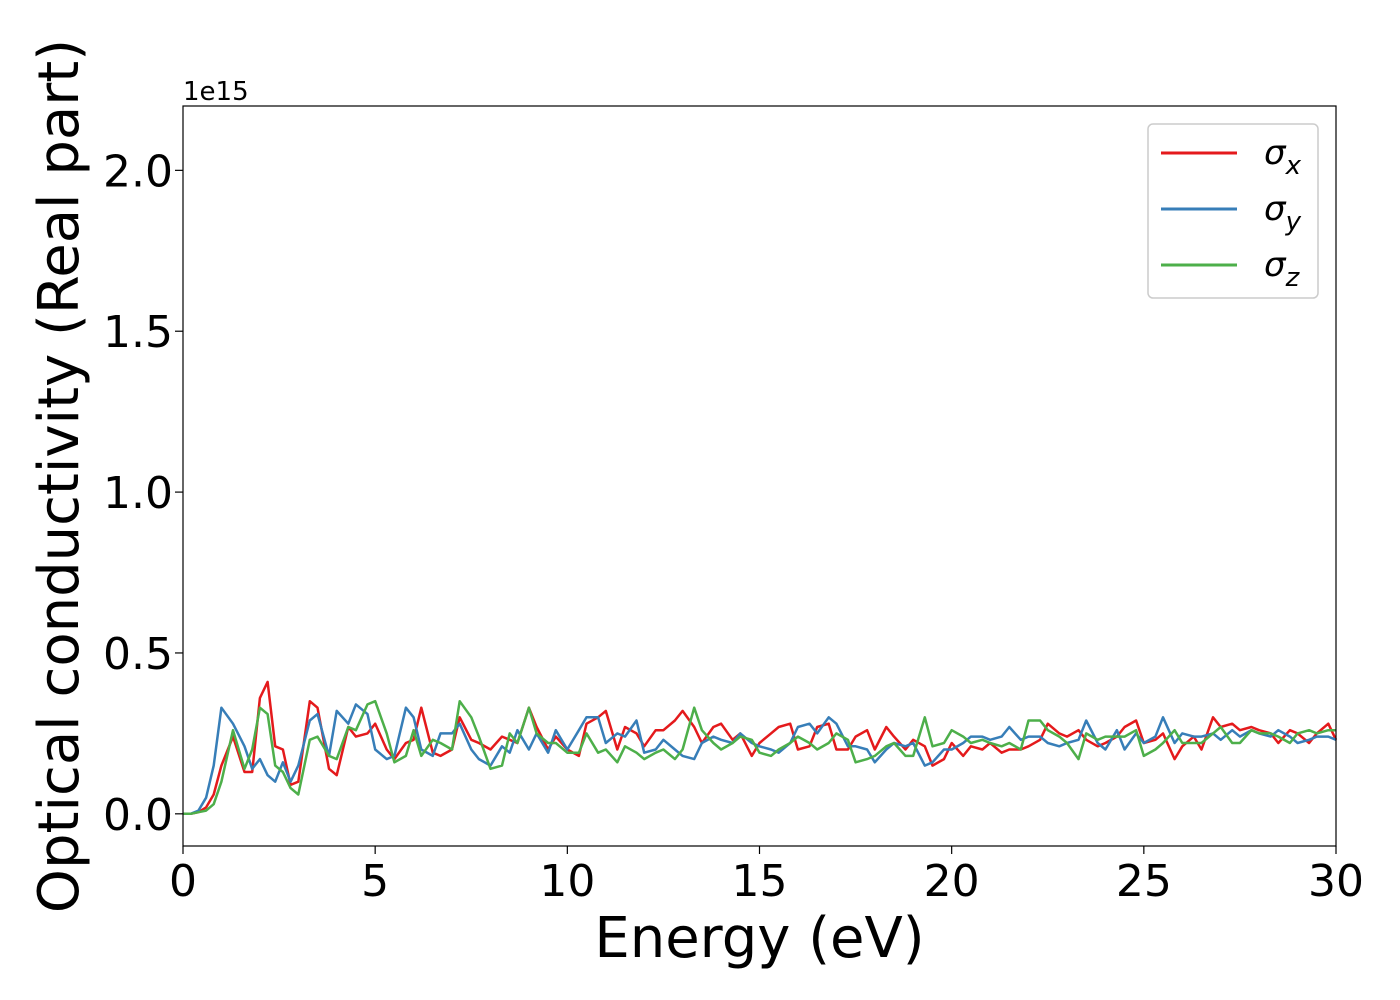  I want to click on y-tick-label: 0.0, so click(138, 815).